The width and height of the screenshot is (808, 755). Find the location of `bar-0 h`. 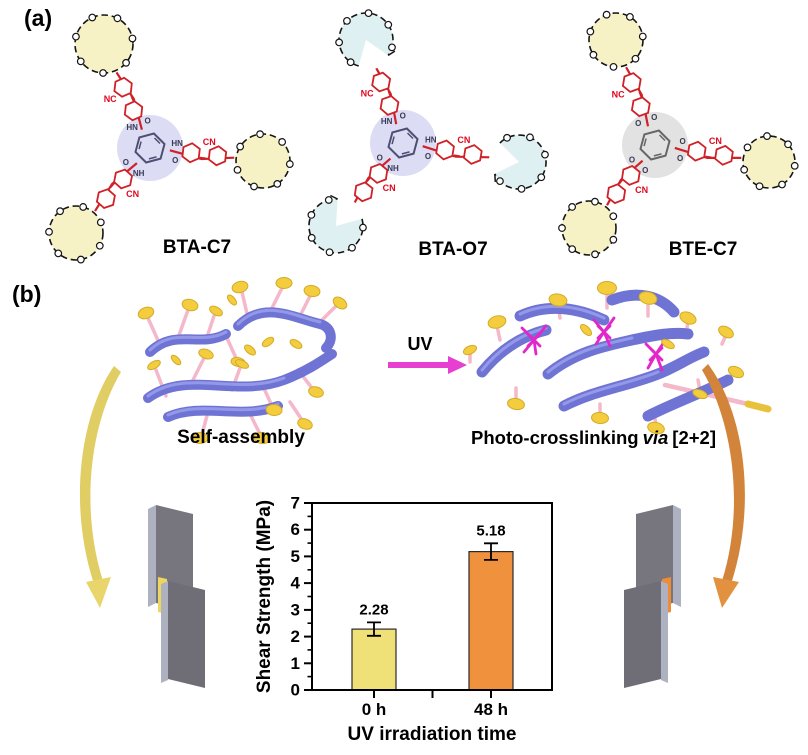

bar-0 h is located at coordinates (374, 659).